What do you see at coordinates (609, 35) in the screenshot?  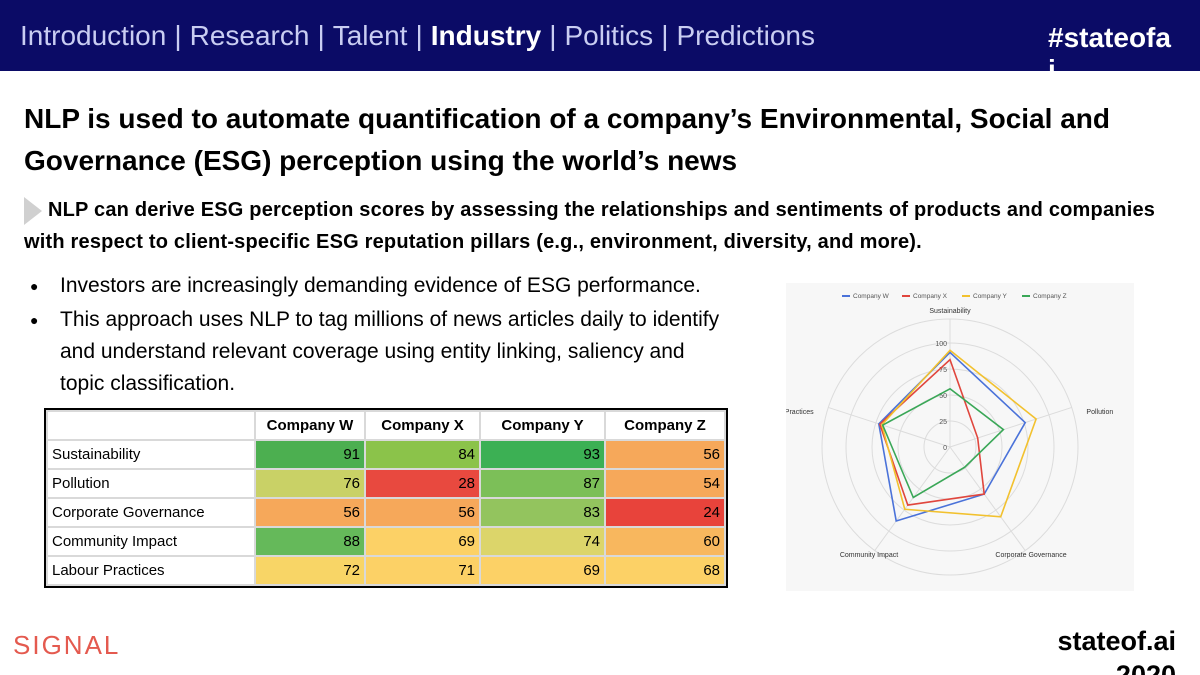 I see `nav-item-politics: Politics` at bounding box center [609, 35].